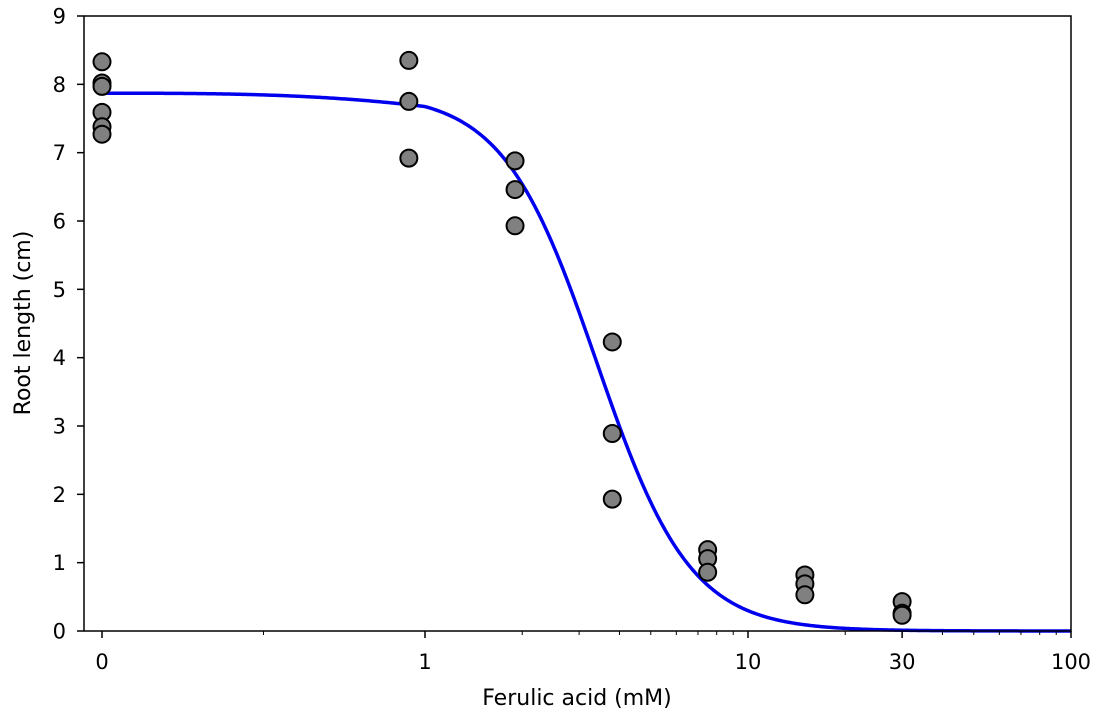  I want to click on y-tick-label: 7, so click(59, 153).